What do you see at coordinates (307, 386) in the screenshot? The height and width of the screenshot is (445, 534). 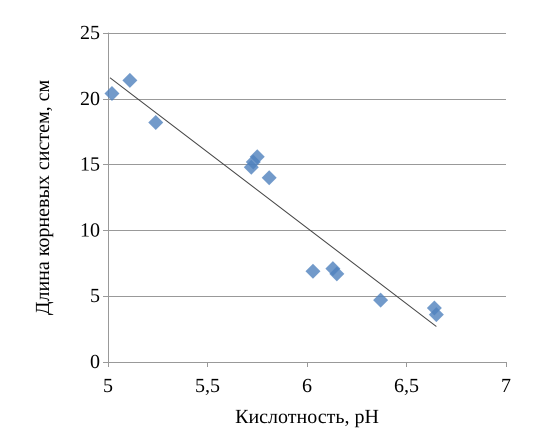 I see `x-tick-label: 6` at bounding box center [307, 386].